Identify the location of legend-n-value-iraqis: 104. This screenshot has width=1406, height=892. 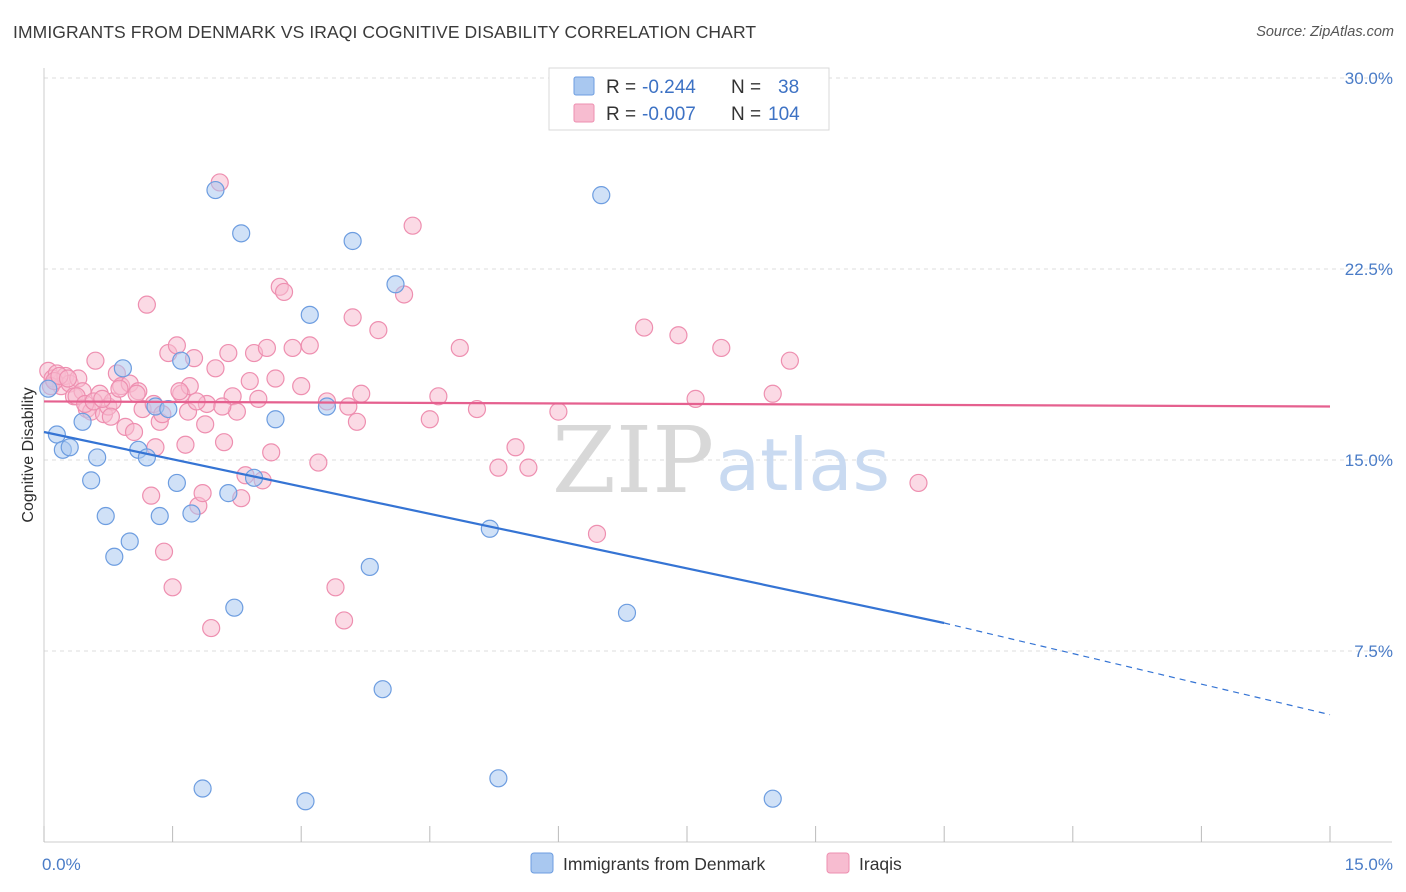
(784, 114).